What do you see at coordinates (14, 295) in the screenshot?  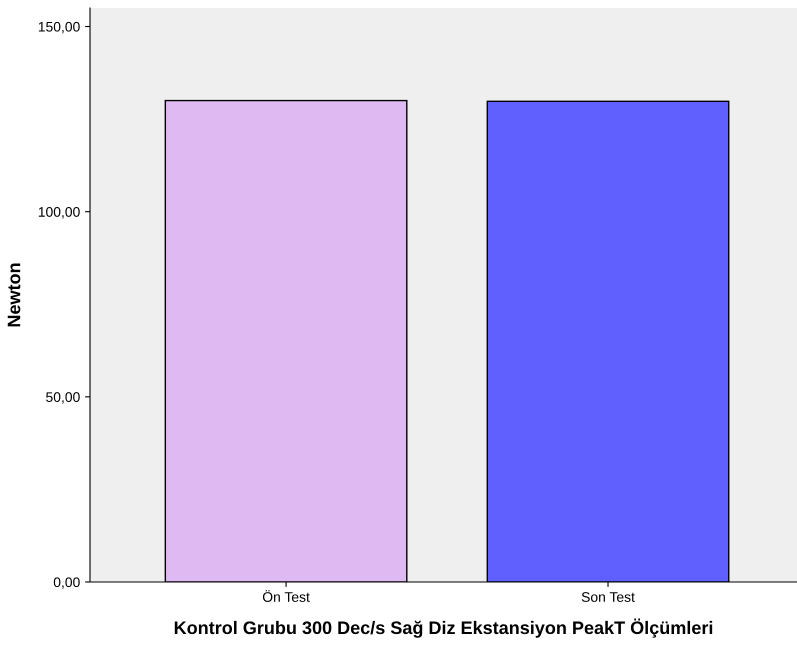 I see `y-axis-title: Newton` at bounding box center [14, 295].